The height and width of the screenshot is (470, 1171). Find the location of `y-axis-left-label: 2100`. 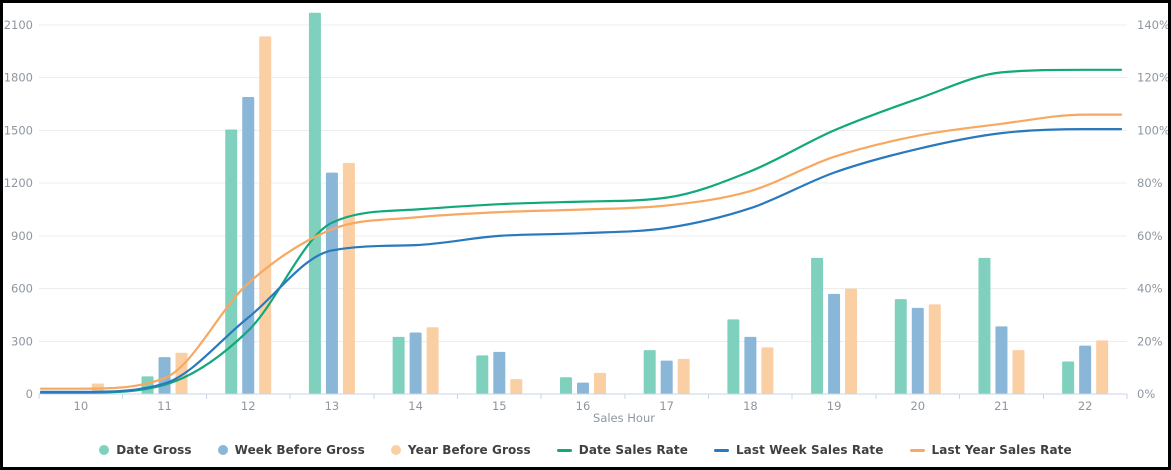

y-axis-left-label: 2100 is located at coordinates (18, 25).